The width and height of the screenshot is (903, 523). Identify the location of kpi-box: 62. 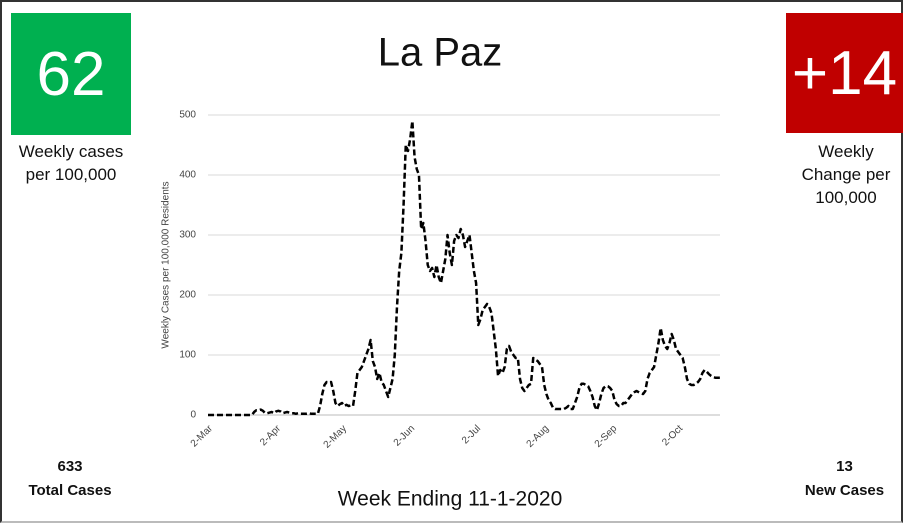
(71, 74).